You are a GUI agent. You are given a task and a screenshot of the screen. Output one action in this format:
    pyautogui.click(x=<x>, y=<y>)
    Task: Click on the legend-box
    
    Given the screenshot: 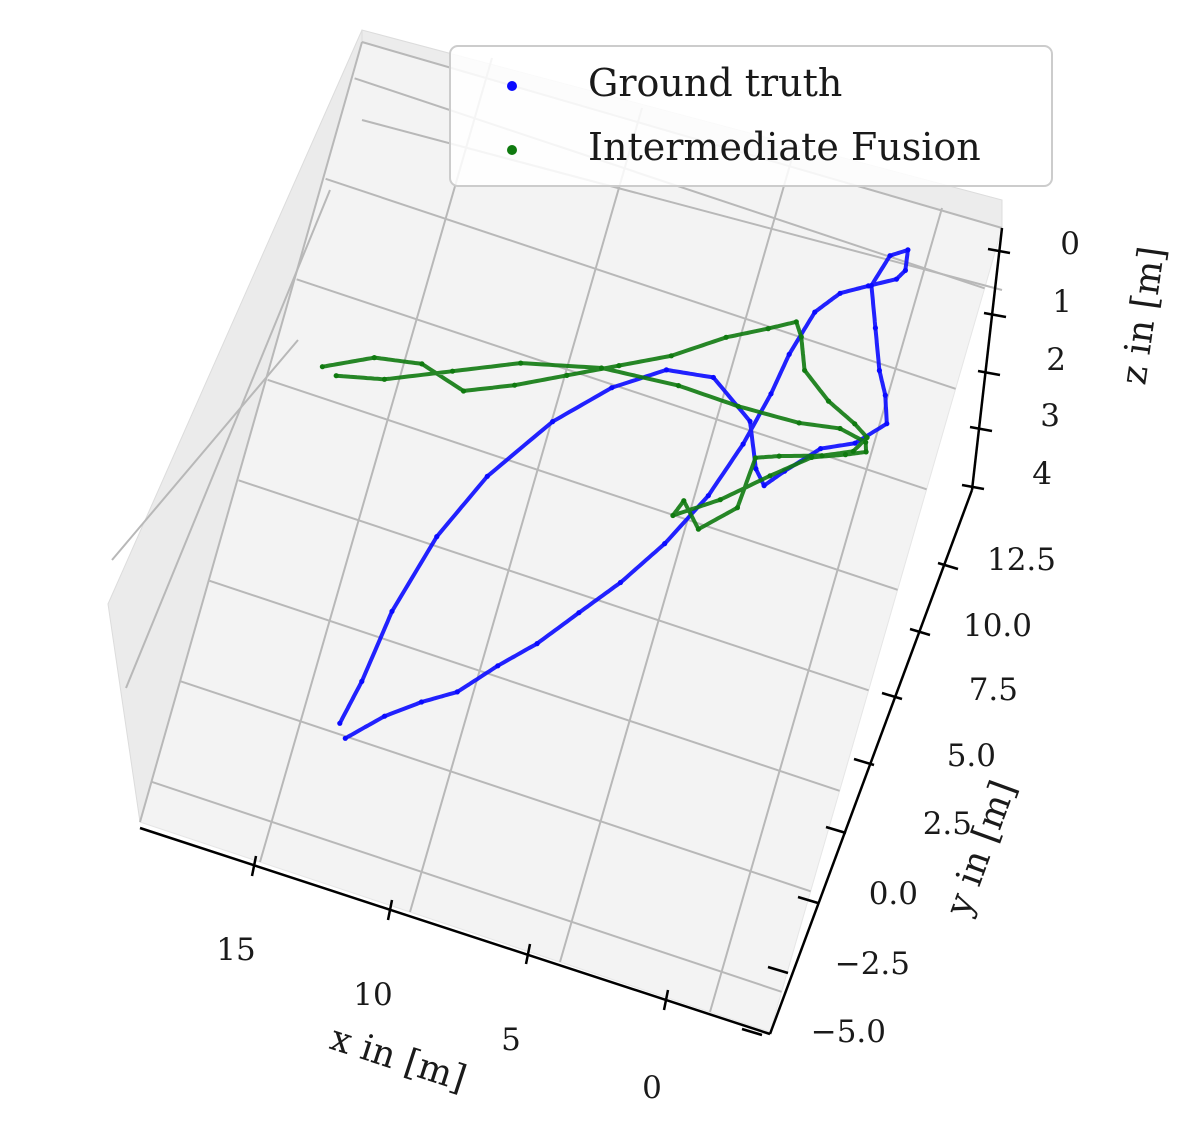 What is the action you would take?
    pyautogui.click(x=751, y=116)
    